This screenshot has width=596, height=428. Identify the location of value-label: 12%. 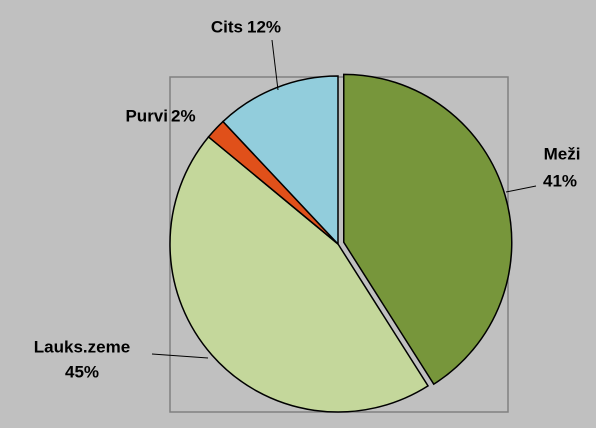
(264, 26).